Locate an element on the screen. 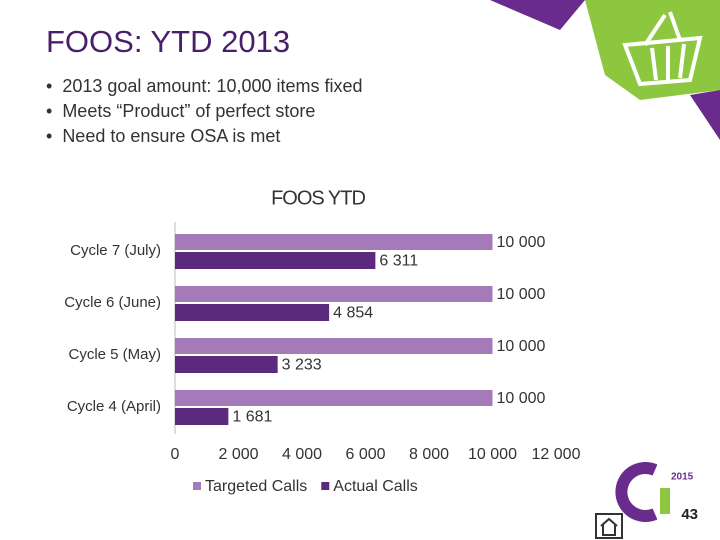 The height and width of the screenshot is (540, 720). value-label: 6 311 is located at coordinates (398, 261).